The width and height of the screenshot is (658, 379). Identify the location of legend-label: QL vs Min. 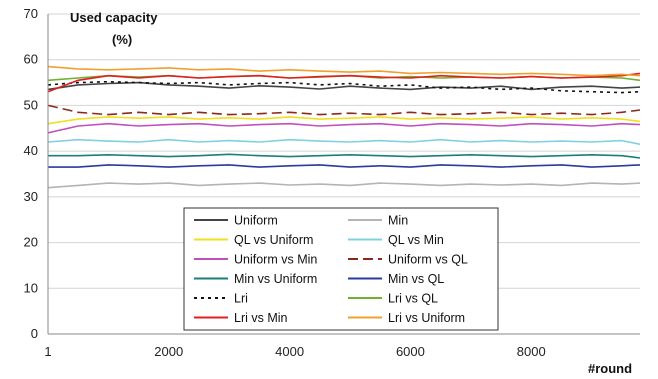
(416, 240).